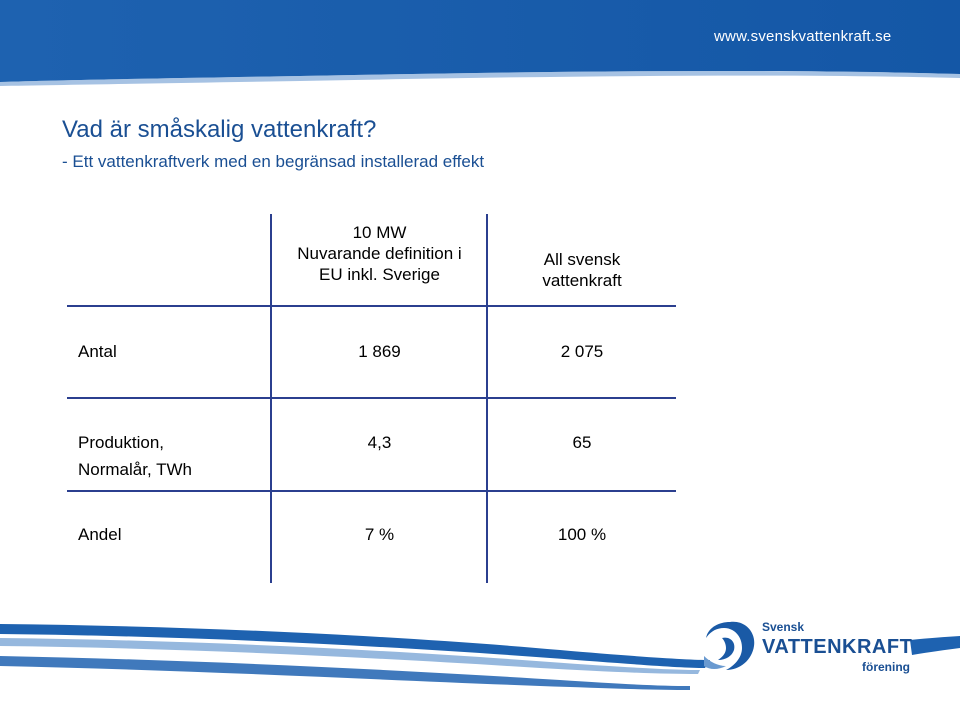  What do you see at coordinates (582, 442) in the screenshot?
I see `table-cell: 65` at bounding box center [582, 442].